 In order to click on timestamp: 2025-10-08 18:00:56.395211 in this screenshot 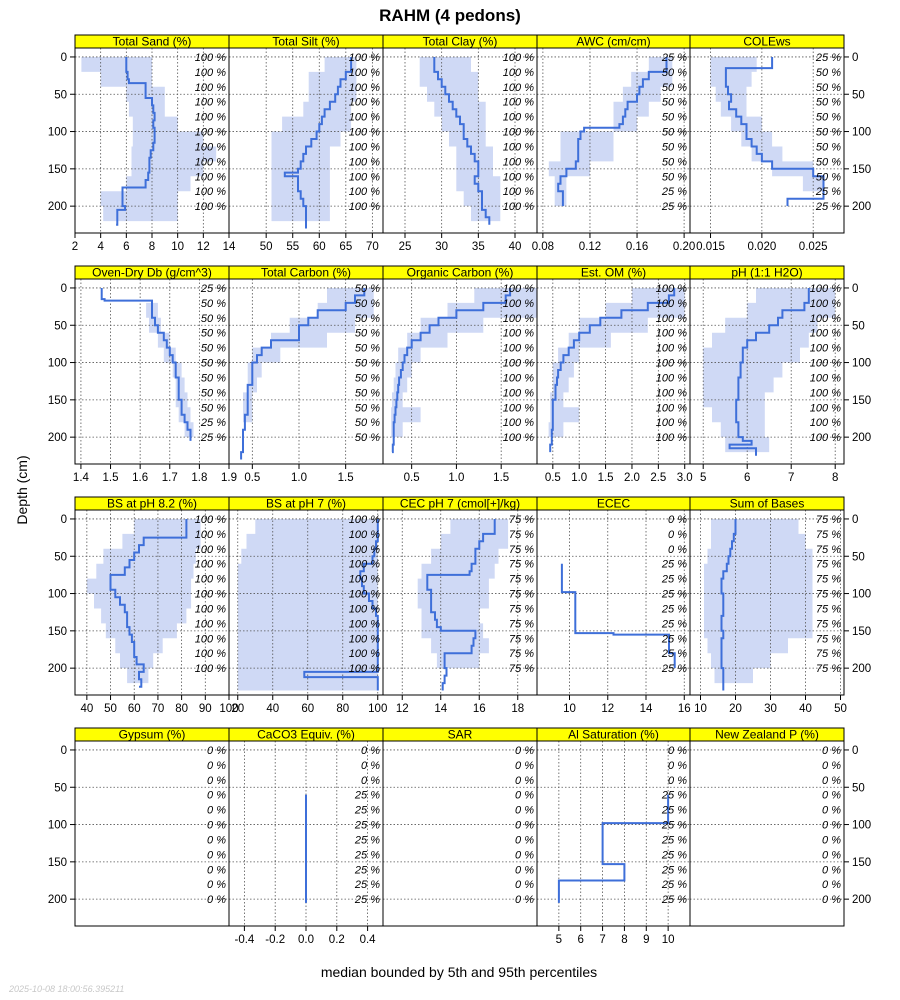, I will do `click(66, 989)`.